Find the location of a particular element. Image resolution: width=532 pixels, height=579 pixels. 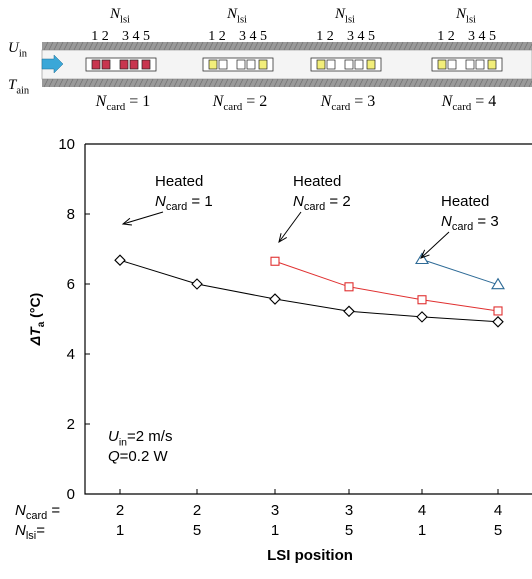

lsi-numbers: 1 2 is located at coordinates (100, 36).